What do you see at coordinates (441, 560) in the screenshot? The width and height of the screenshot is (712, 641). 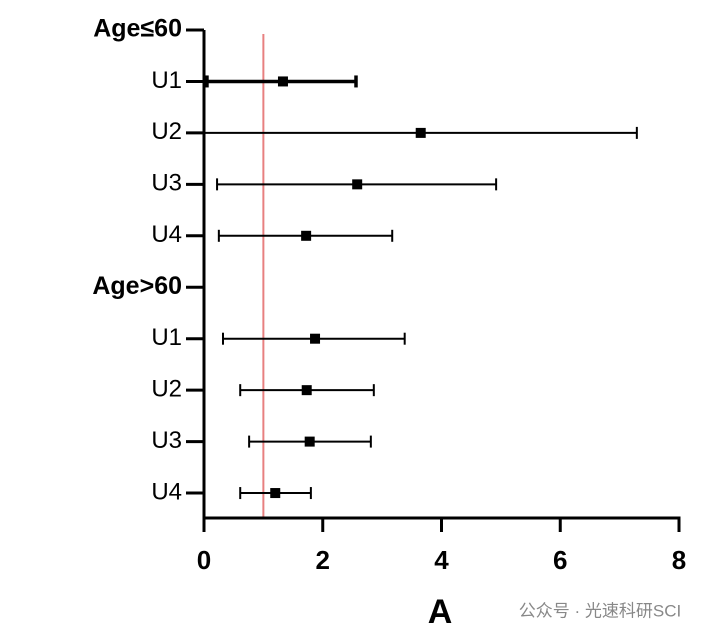 I see `x-tick-label: 4` at bounding box center [441, 560].